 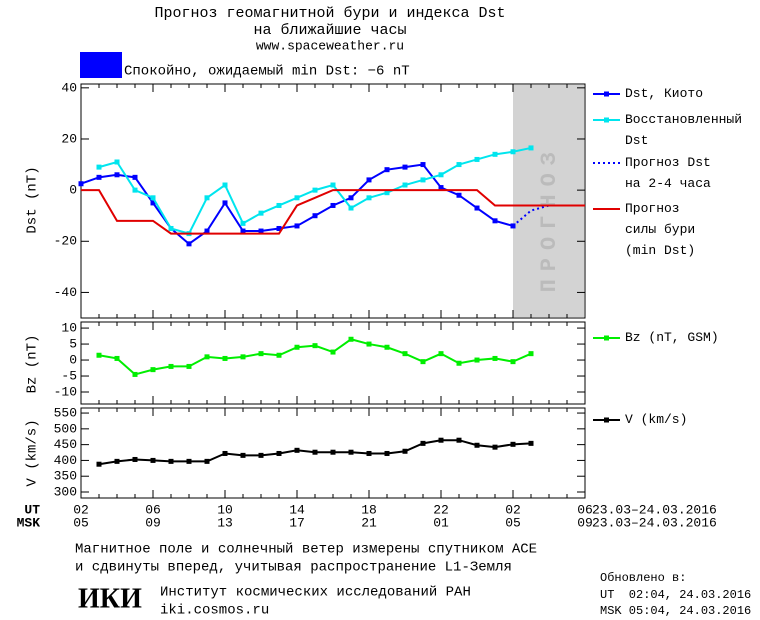 What do you see at coordinates (225, 522) in the screenshot?
I see `x-tick-label: 13` at bounding box center [225, 522].